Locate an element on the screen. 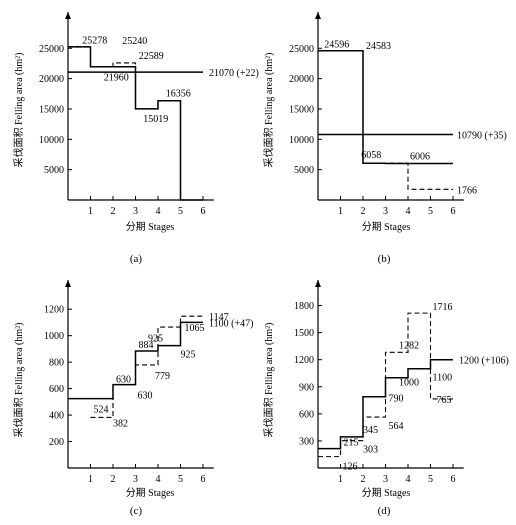 This screenshot has height=525, width=516. y-tick-label-c-2: 600 is located at coordinates (56, 389).